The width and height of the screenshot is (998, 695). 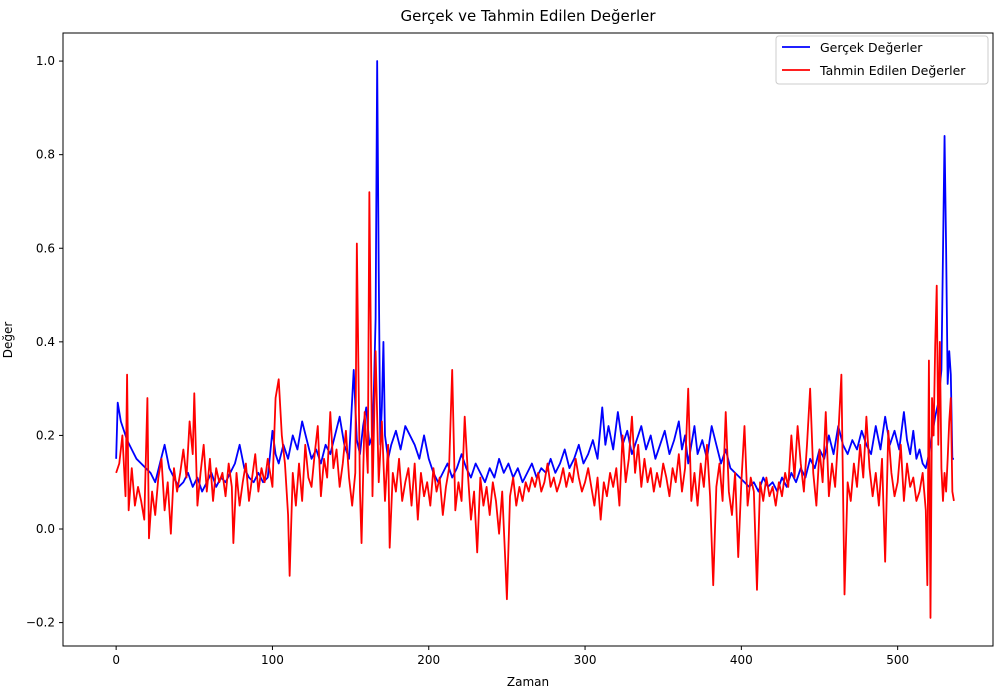 I want to click on legend-label-actual: Gerçek Değerler, so click(x=871, y=47).